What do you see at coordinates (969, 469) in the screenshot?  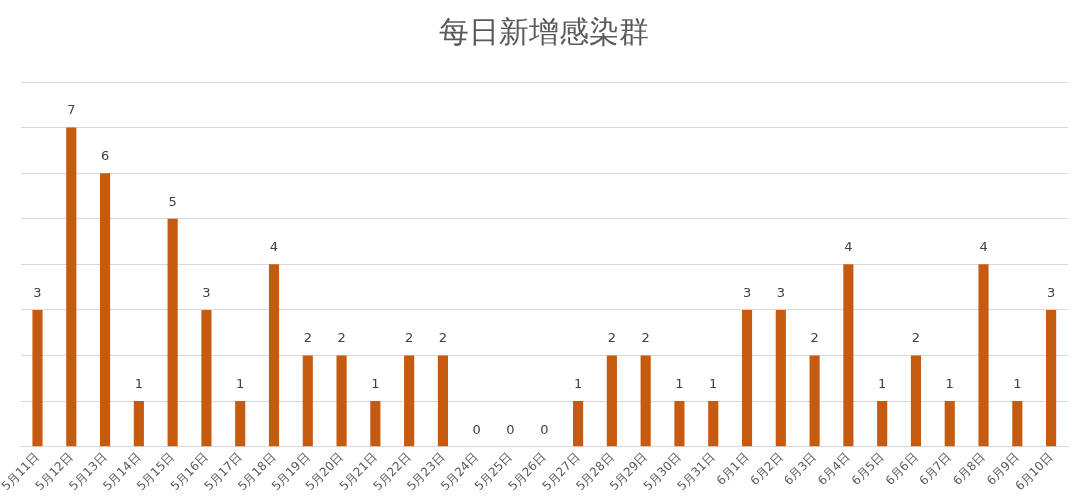 I see `x-tick-label: 6月8日` at bounding box center [969, 469].